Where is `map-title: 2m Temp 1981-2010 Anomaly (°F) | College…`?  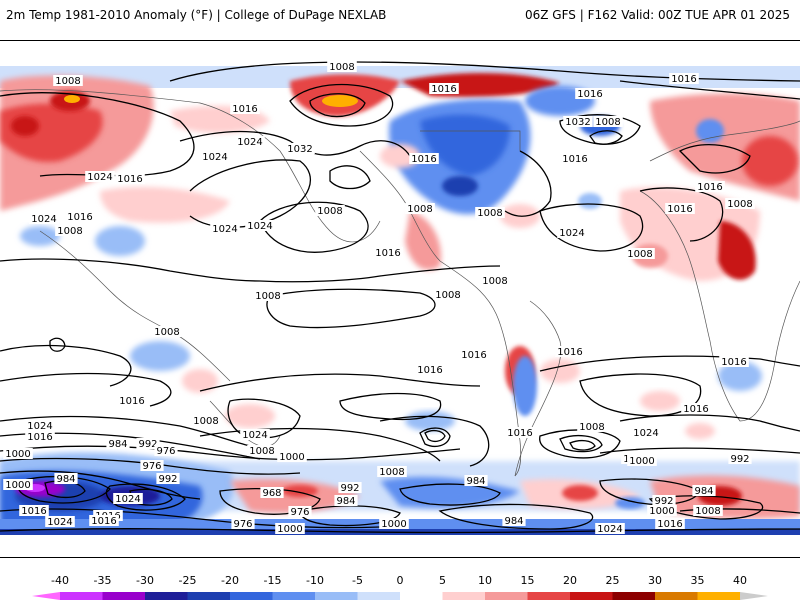 map-title: 2m Temp 1981-2010 Anomaly (°F) | College… is located at coordinates (196, 15).